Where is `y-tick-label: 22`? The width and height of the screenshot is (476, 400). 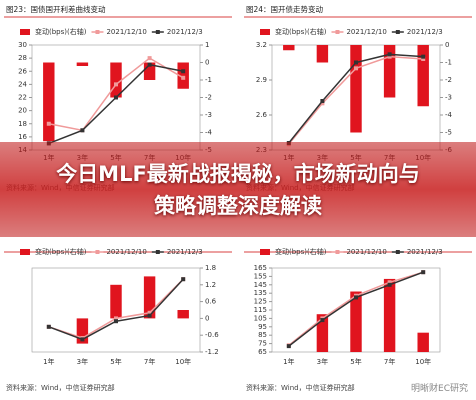
y-tick-label: 22 is located at coordinates (22, 98).